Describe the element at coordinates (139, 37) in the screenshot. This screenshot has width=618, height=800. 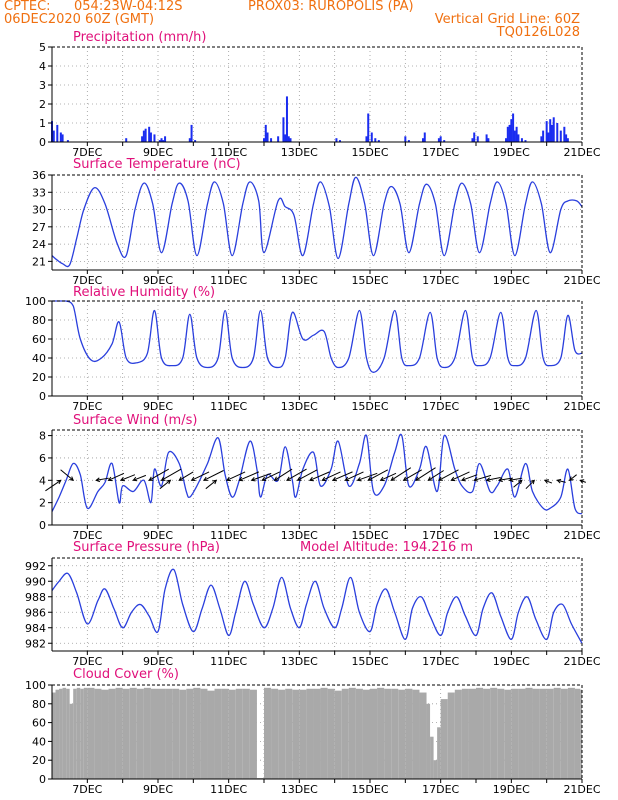
I see `panel-title: Precipitation (mm/h)` at that location.